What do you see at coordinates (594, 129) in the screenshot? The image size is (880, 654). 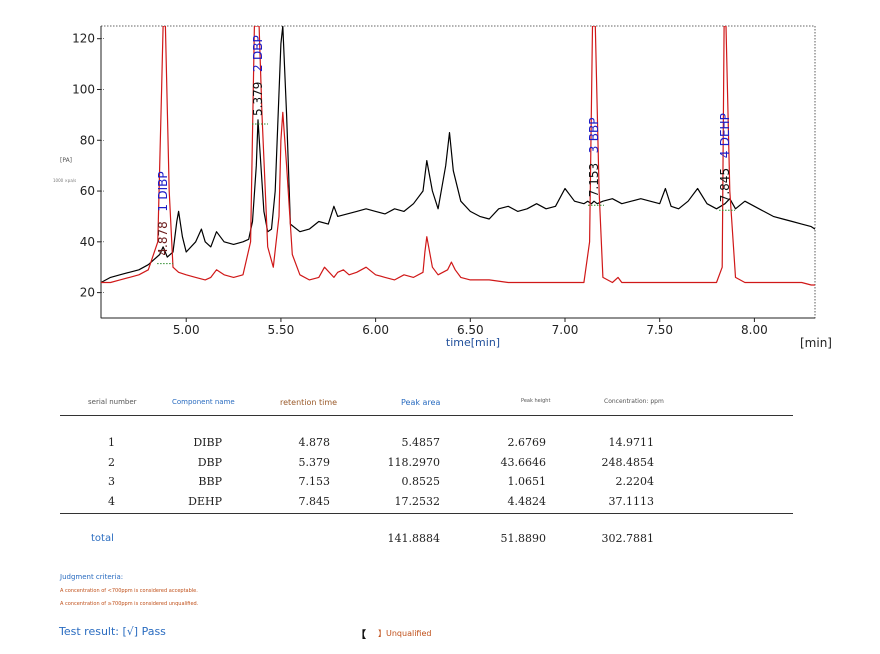 I see `peak-component-name: BBP` at bounding box center [594, 129].